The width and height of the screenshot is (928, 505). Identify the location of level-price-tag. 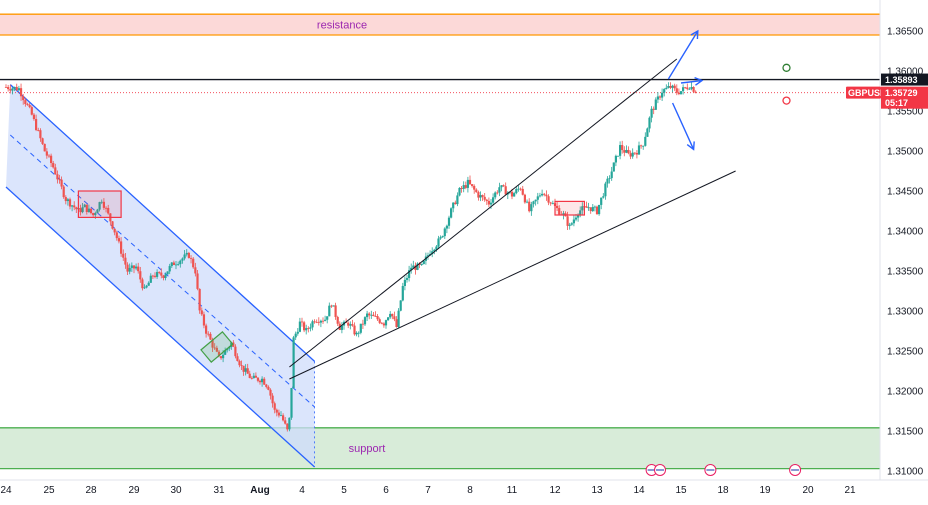
(904, 79).